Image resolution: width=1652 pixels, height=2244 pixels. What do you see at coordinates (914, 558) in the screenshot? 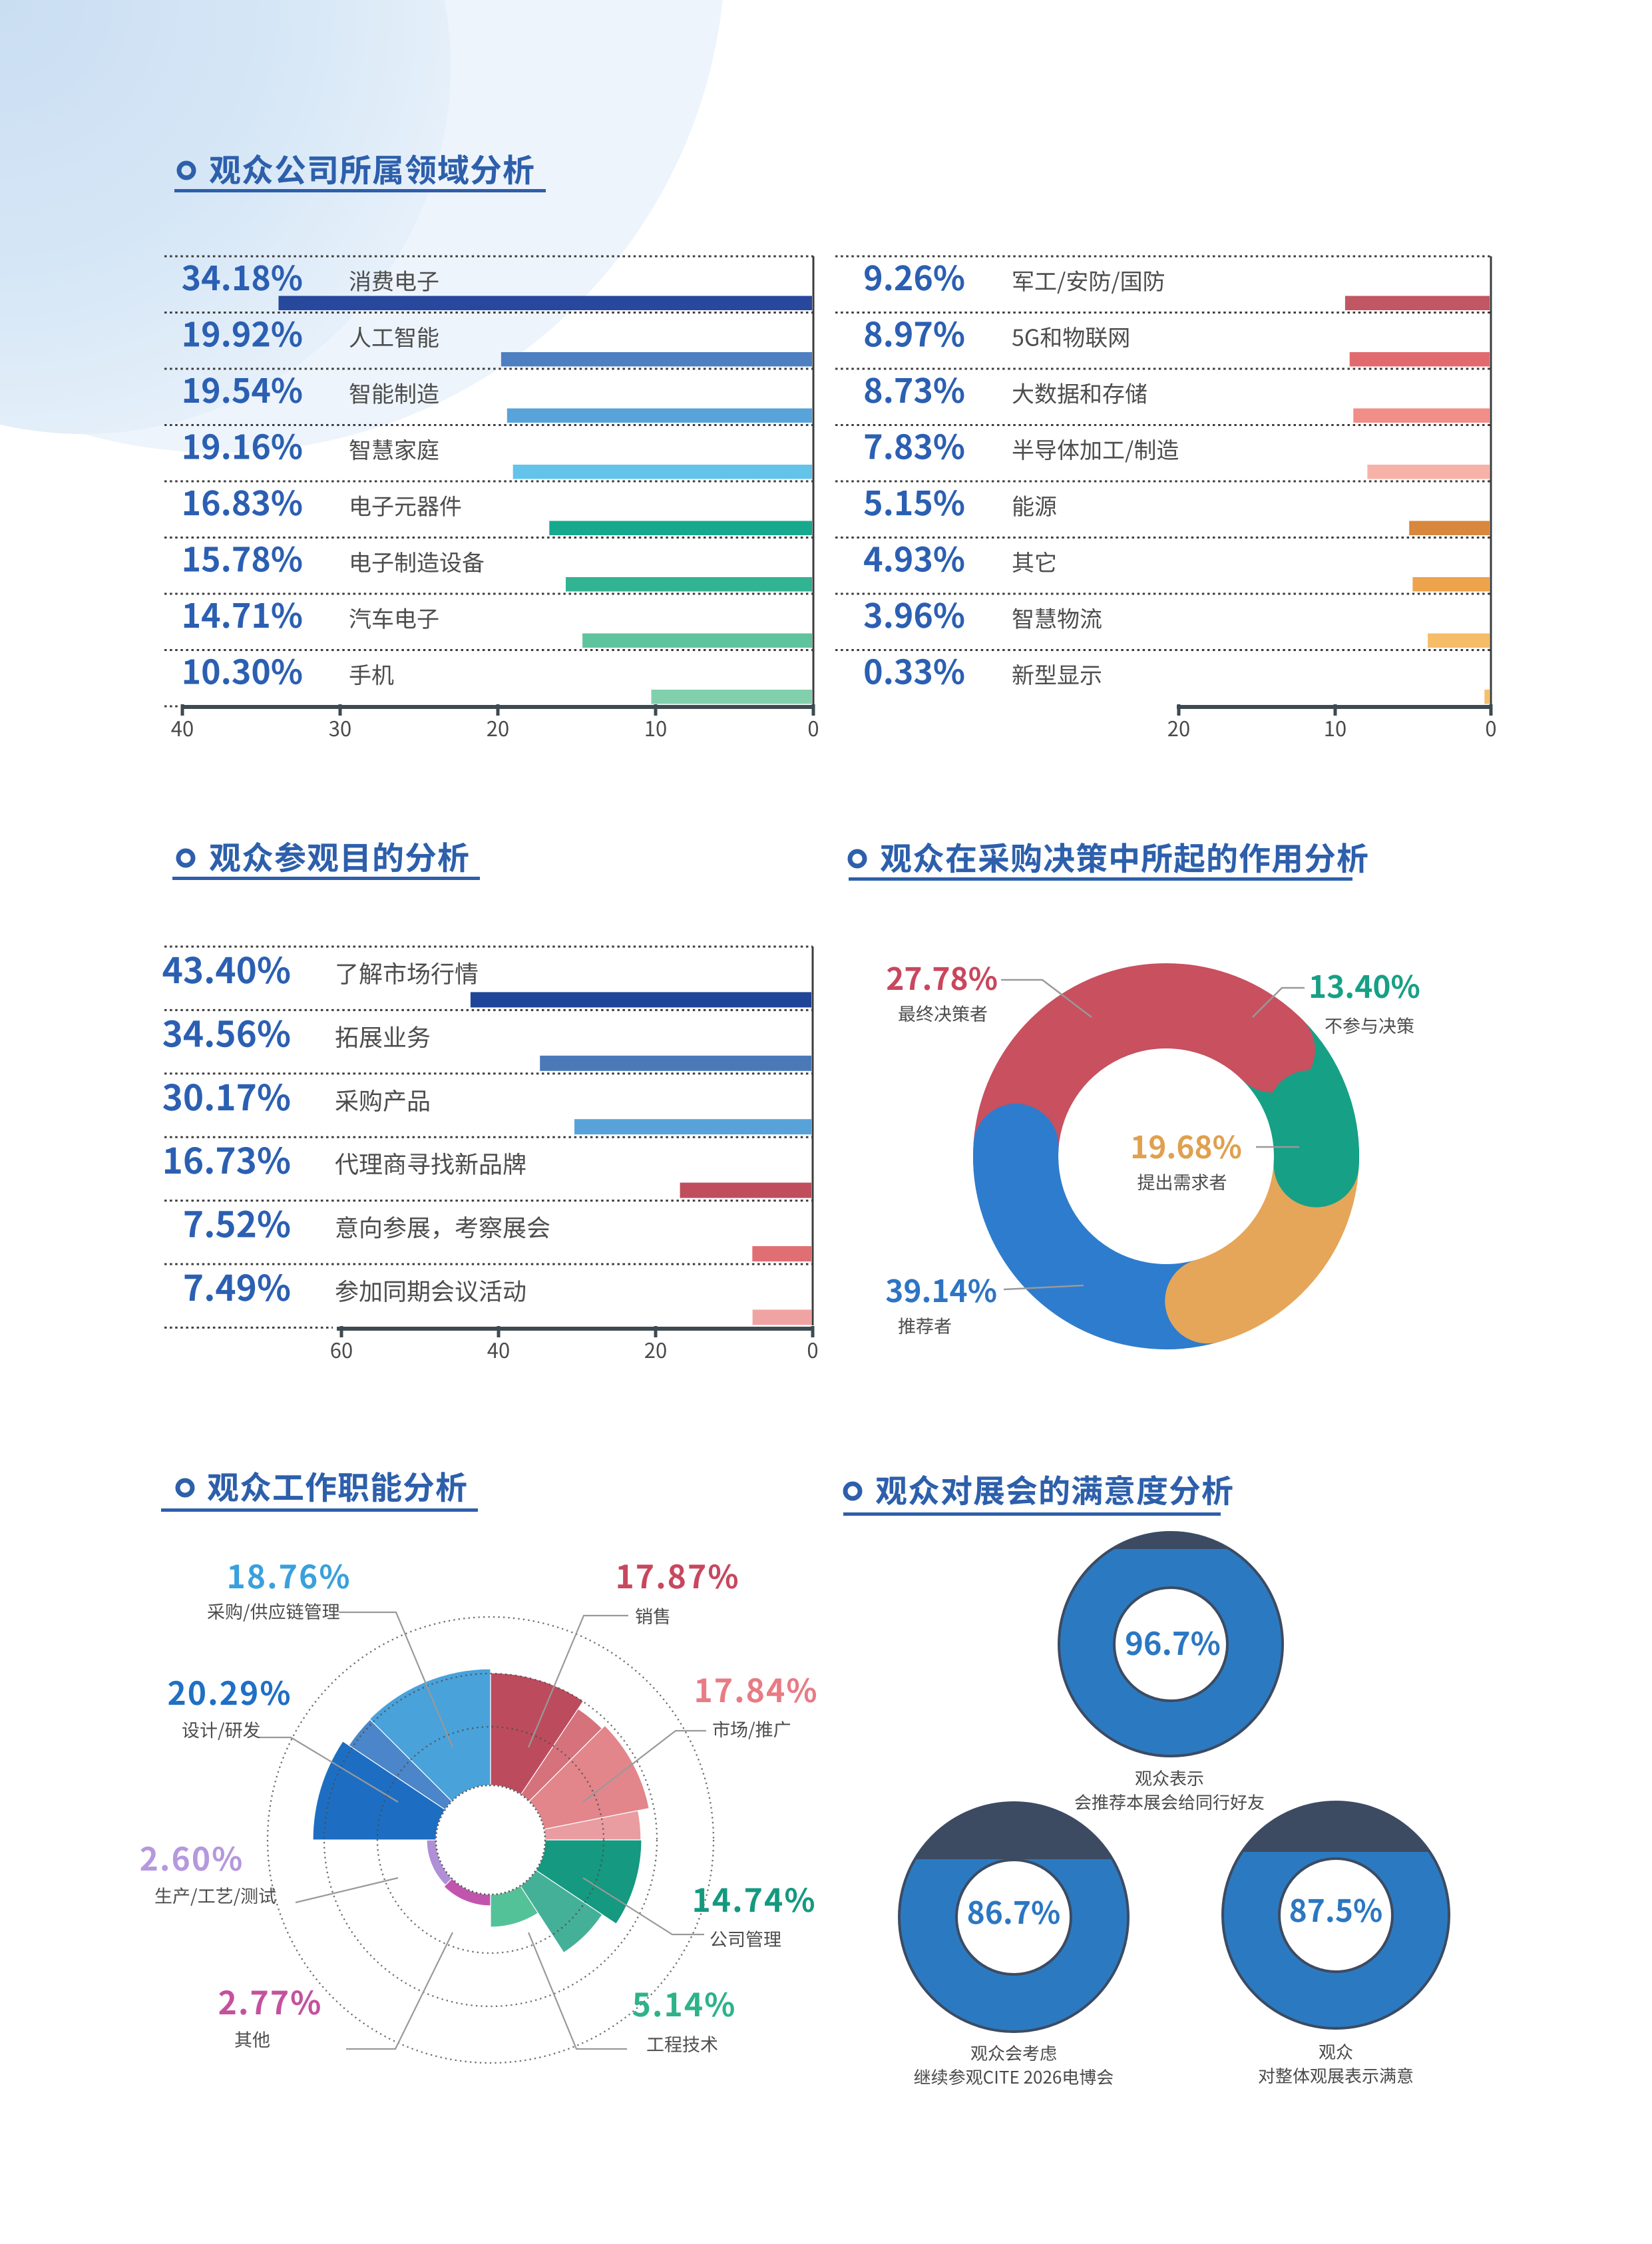
I see `svg-text: 4.93%` at bounding box center [914, 558].